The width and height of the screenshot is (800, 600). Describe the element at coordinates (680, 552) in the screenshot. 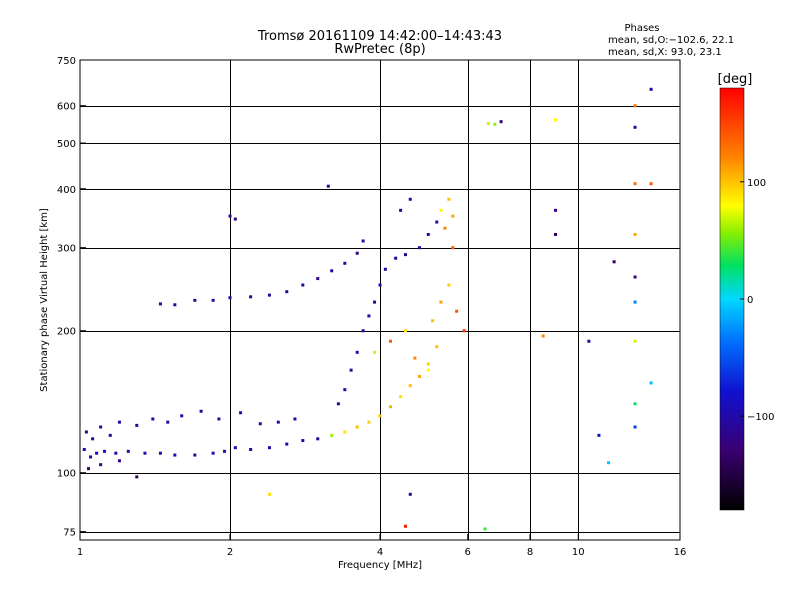

I see `x-tick-label: 16` at that location.